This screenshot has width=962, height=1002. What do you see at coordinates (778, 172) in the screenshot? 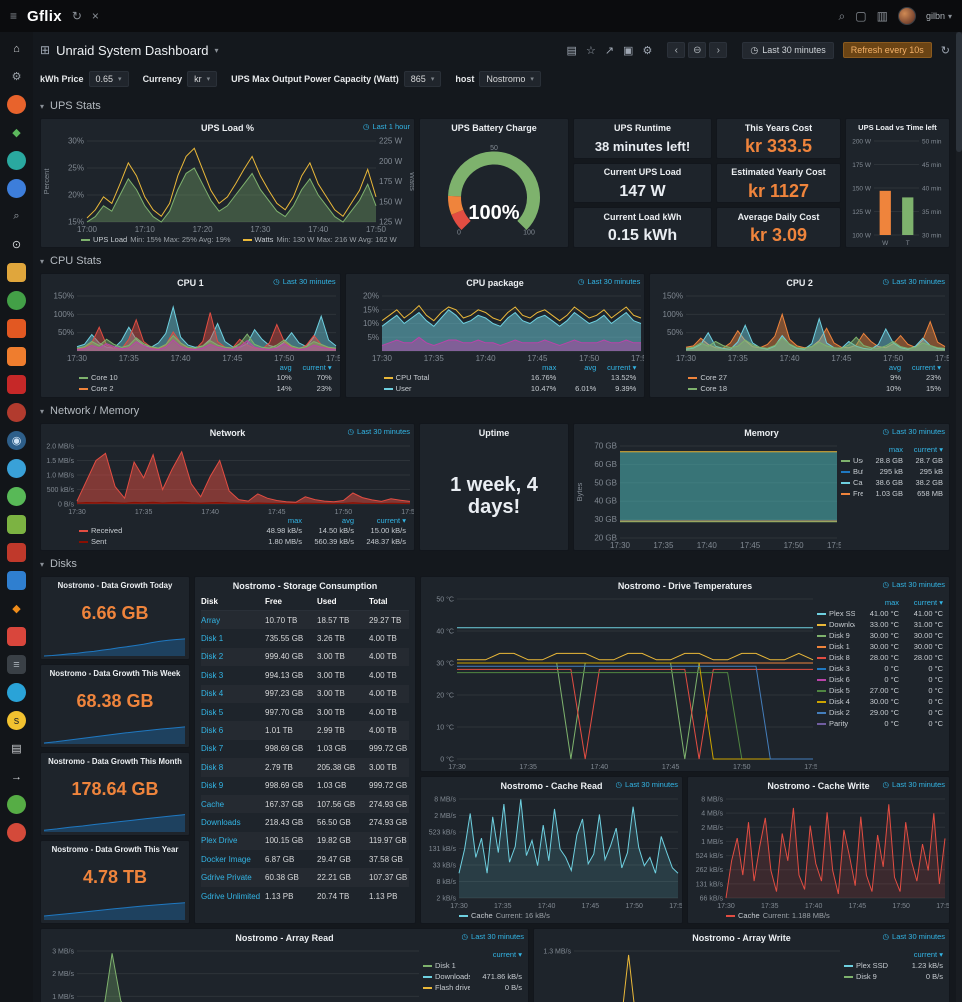
I see `panel-title: Estimated Yearly Cost` at bounding box center [778, 172].